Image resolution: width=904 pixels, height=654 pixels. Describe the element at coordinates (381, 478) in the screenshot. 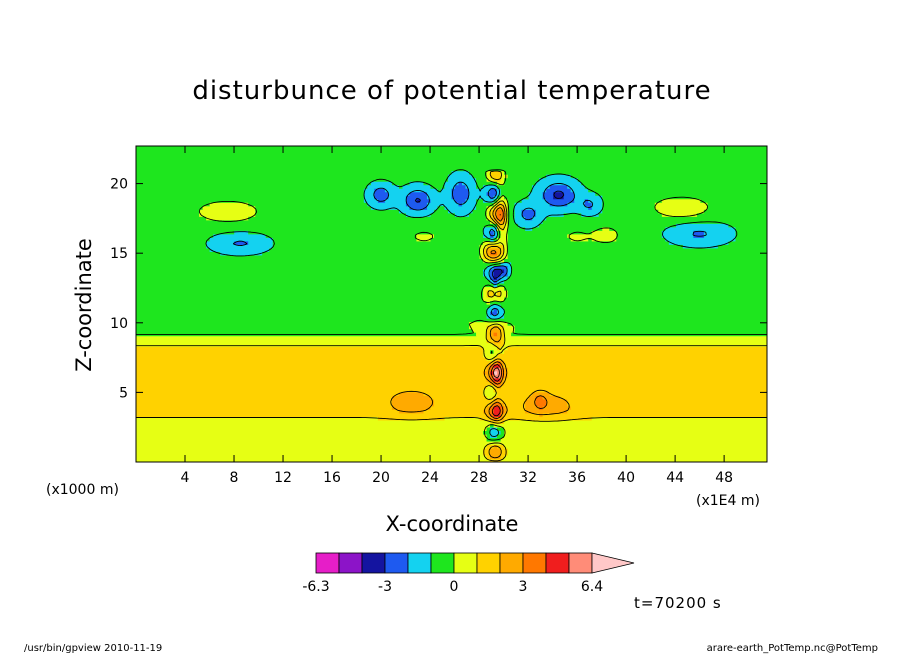

I see `x-tick-label: 20` at that location.